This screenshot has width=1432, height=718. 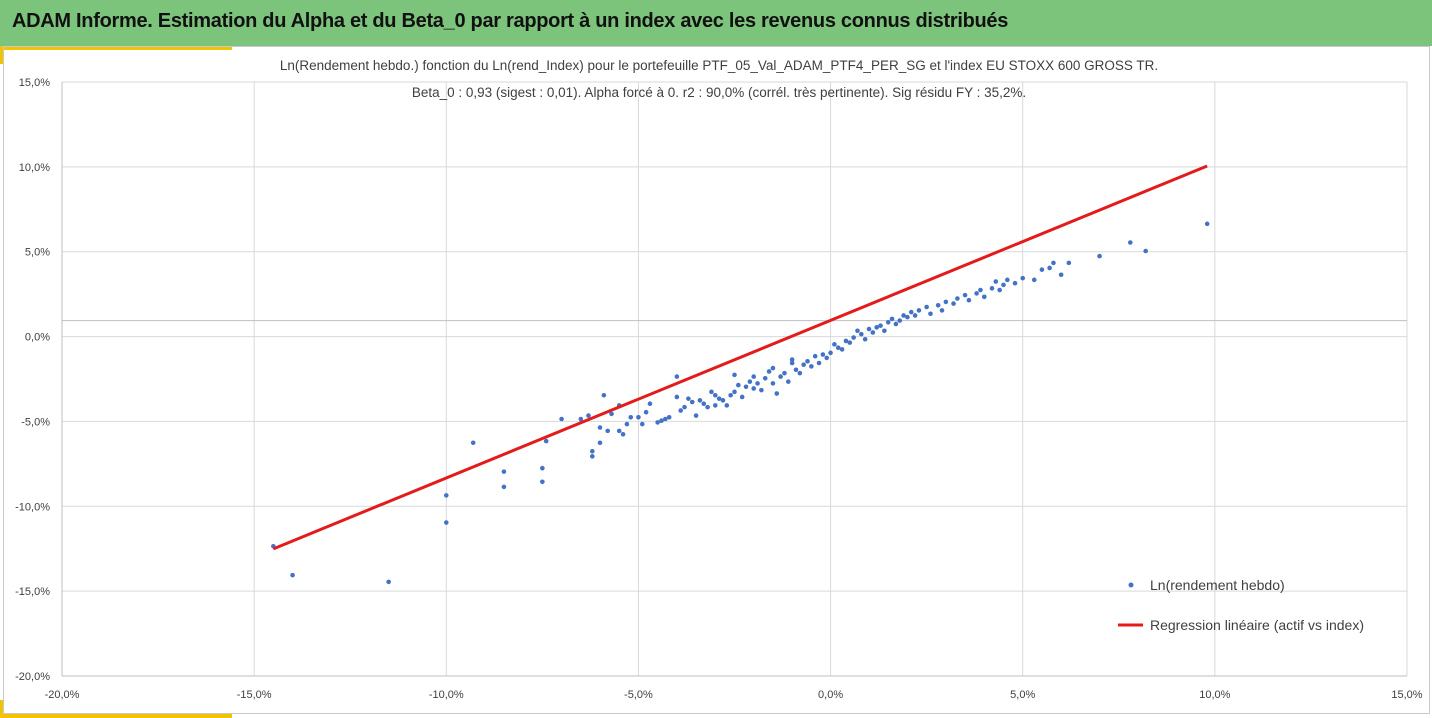 What do you see at coordinates (32, 592) in the screenshot?
I see `y-tick-label: -15,0%` at bounding box center [32, 592].